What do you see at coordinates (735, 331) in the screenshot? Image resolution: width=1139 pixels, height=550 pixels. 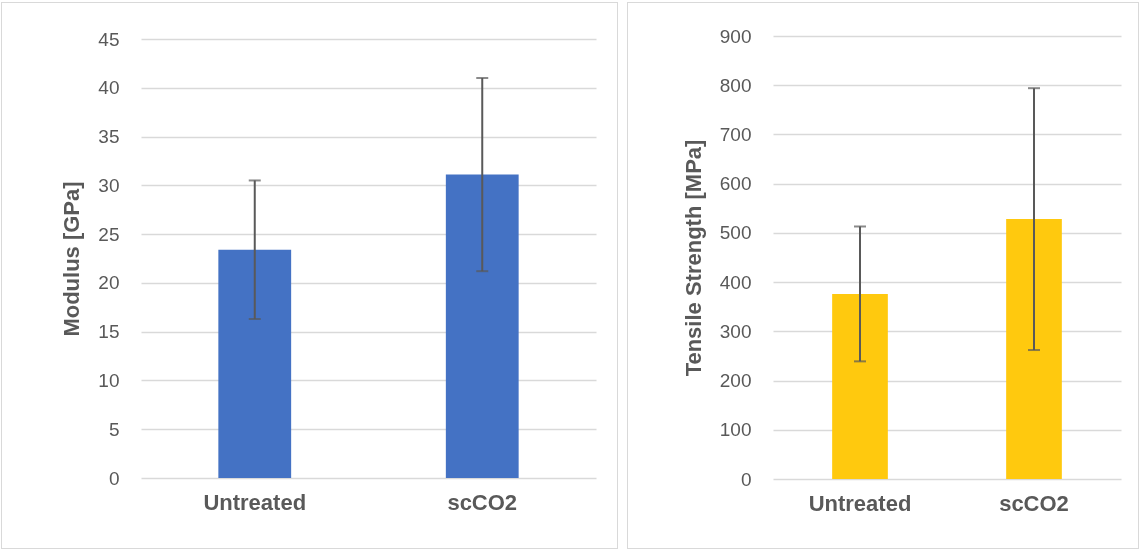 I see `y-tick-label: 300` at bounding box center [735, 331].